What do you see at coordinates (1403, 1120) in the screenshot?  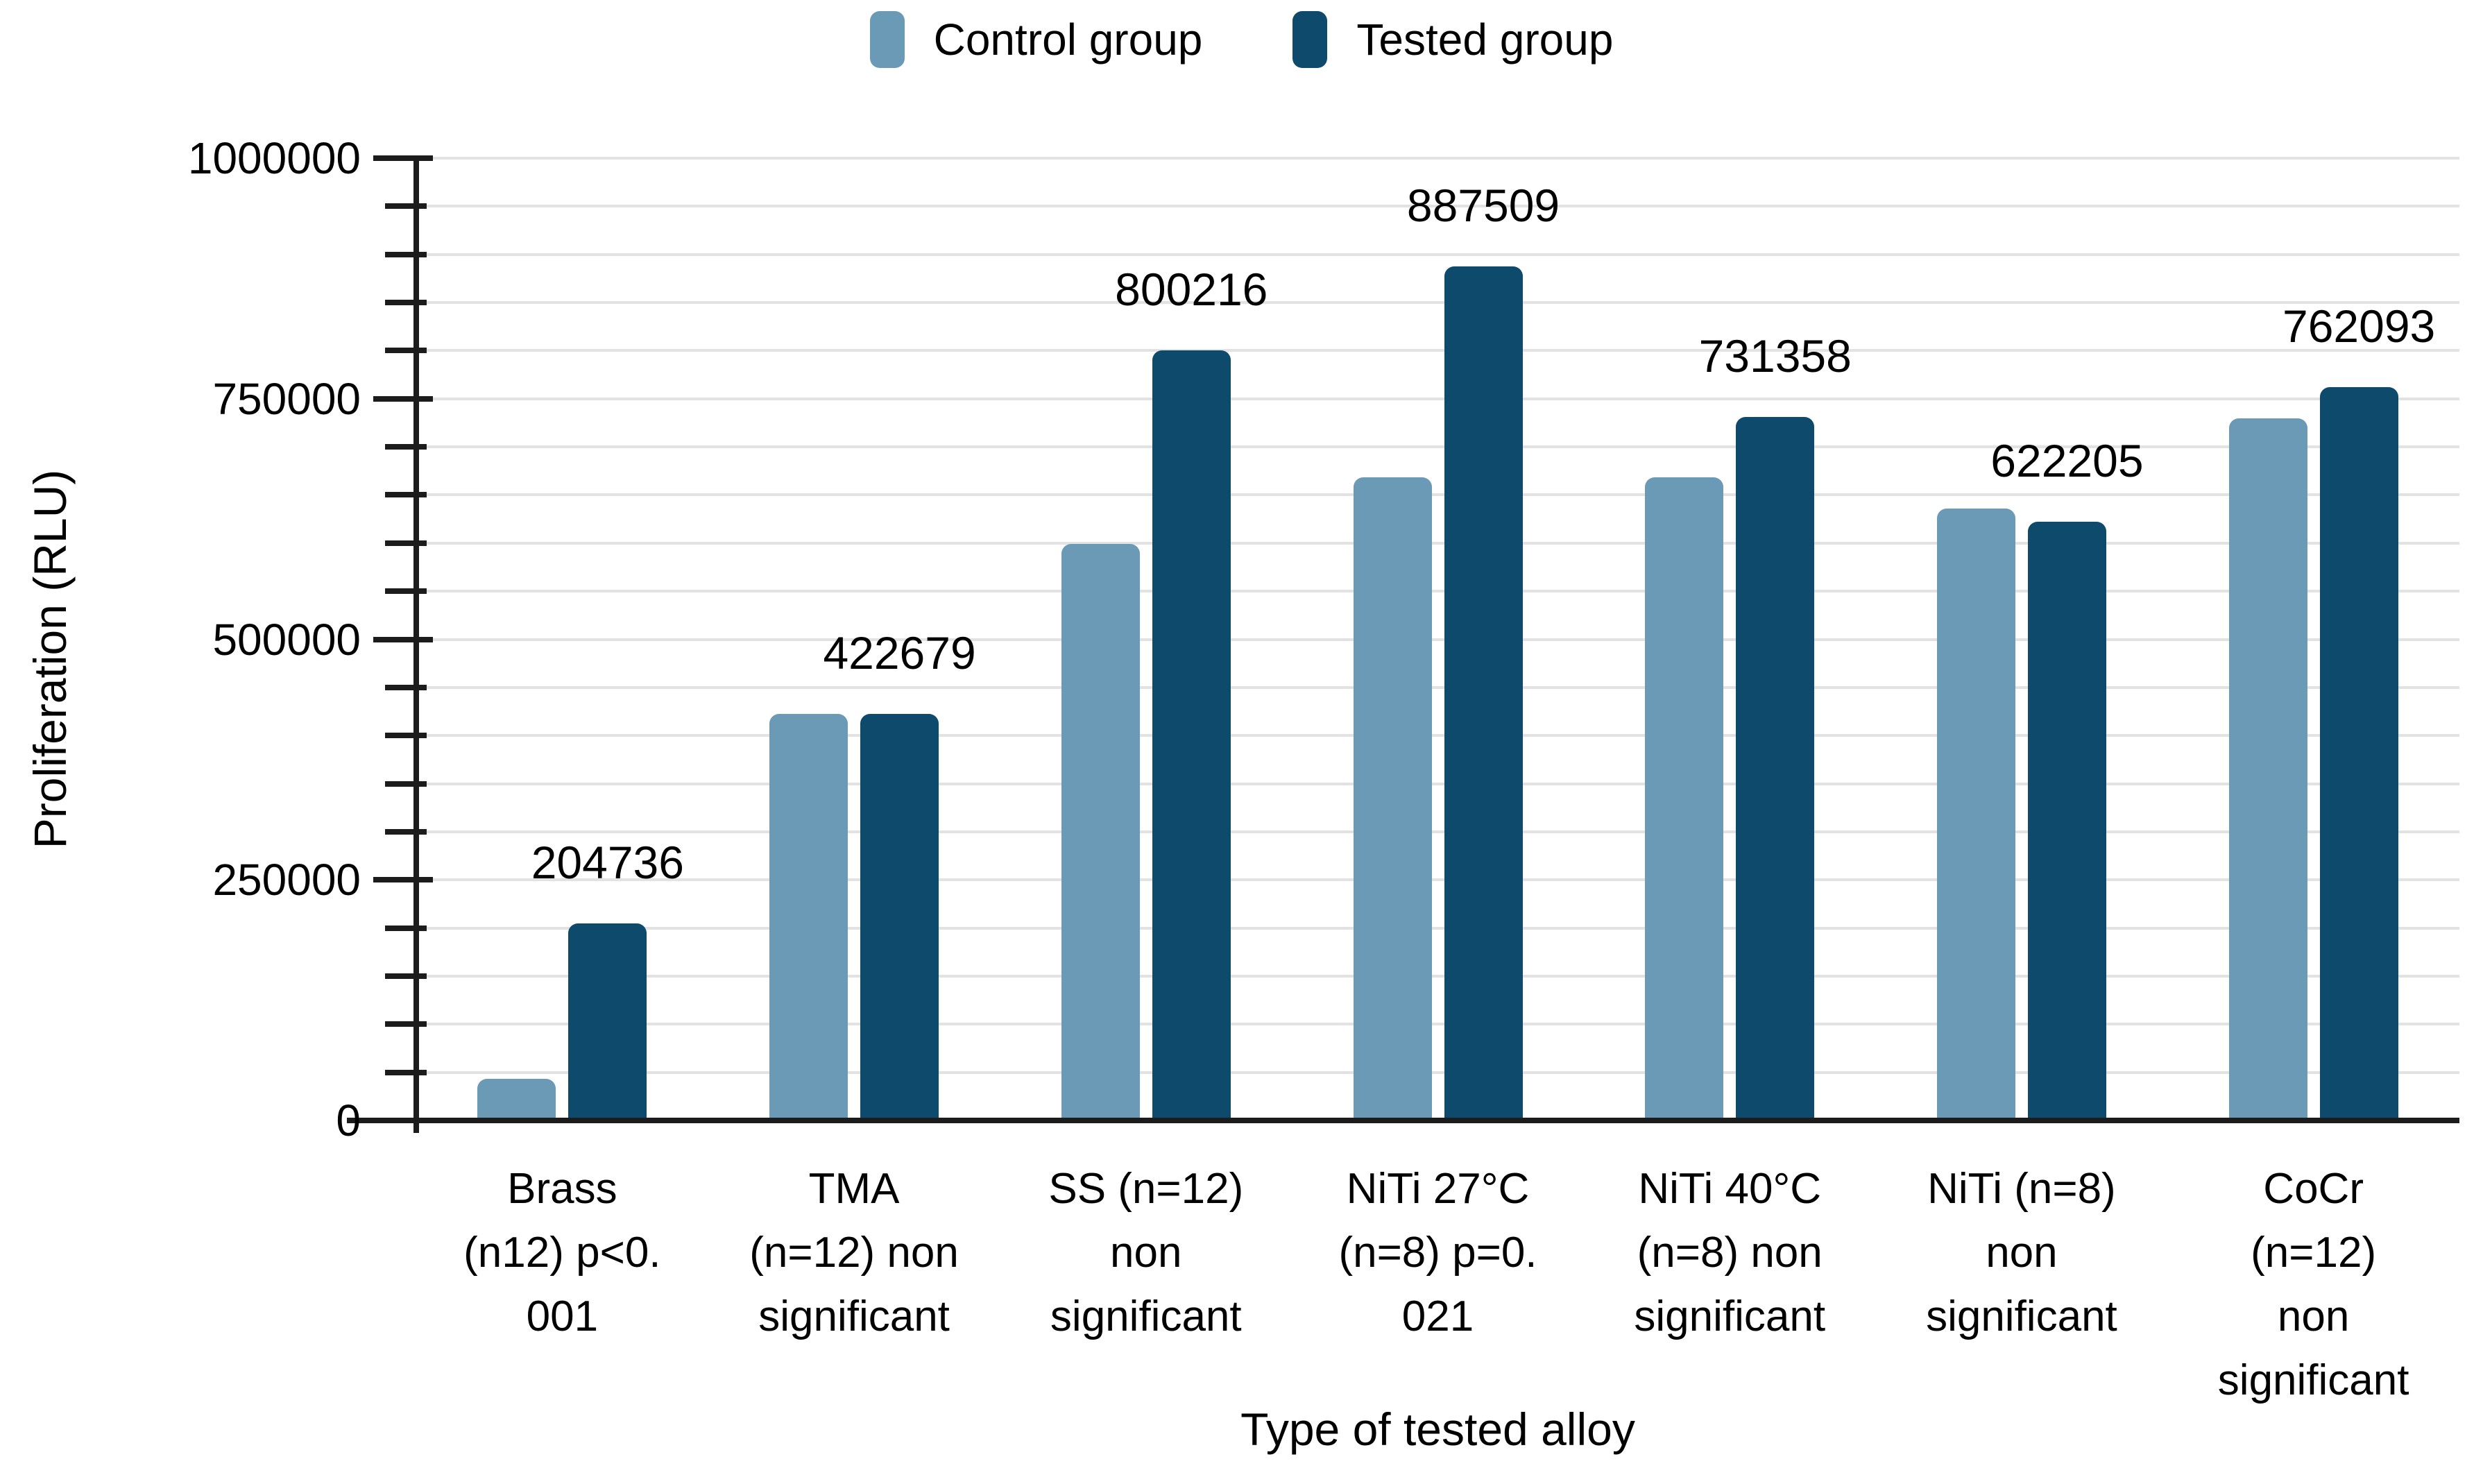 I see `x-axis-line` at bounding box center [1403, 1120].